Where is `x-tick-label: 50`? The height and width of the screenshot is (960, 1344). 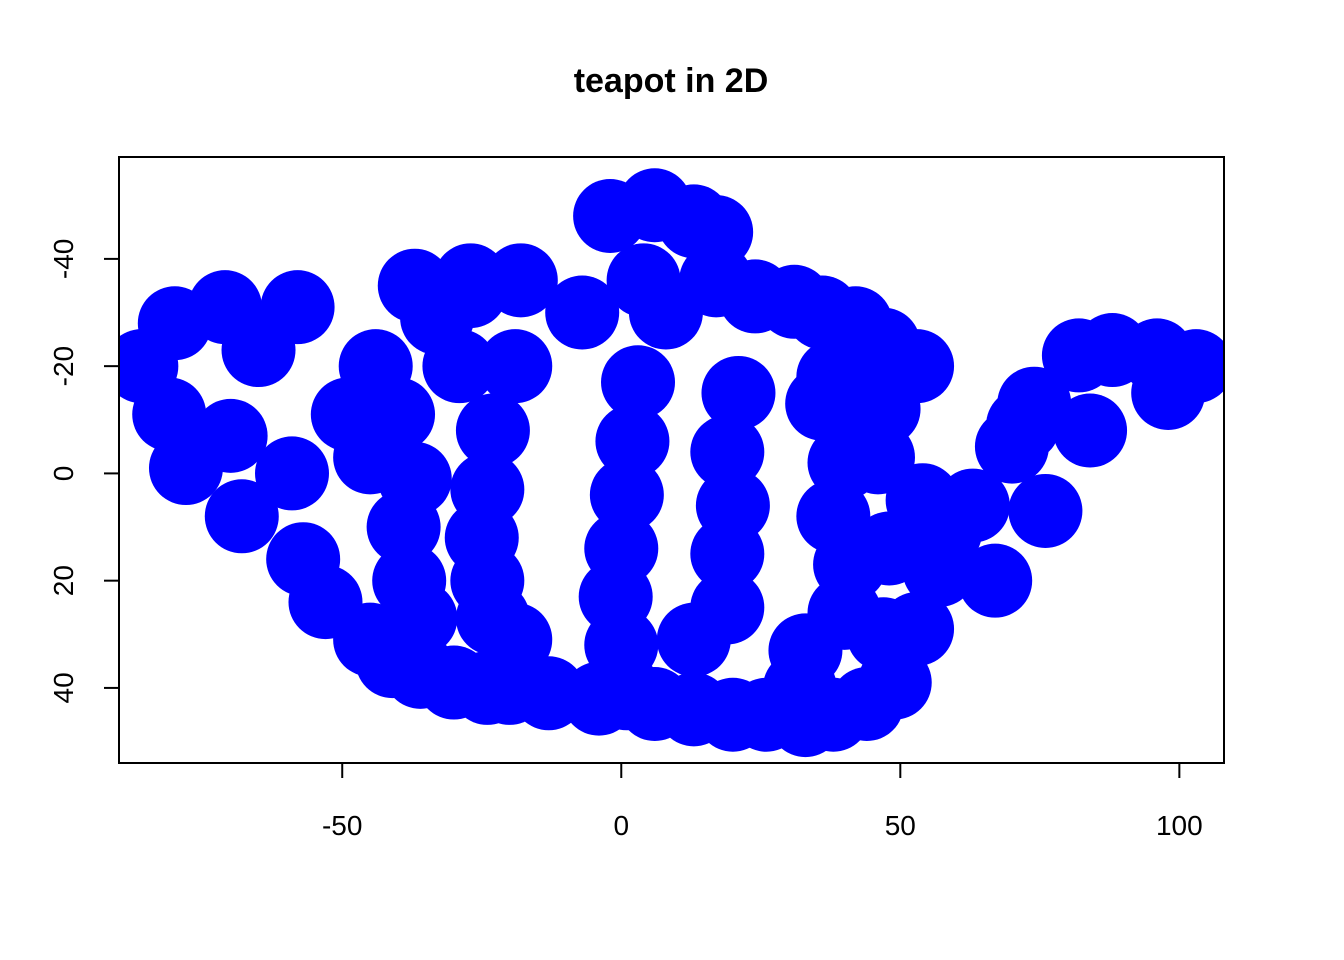 x-tick-label: 50 is located at coordinates (900, 825).